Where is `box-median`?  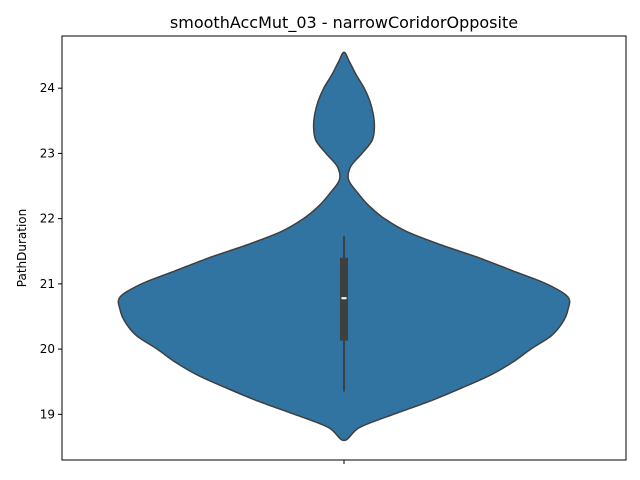
box-median is located at coordinates (344, 298).